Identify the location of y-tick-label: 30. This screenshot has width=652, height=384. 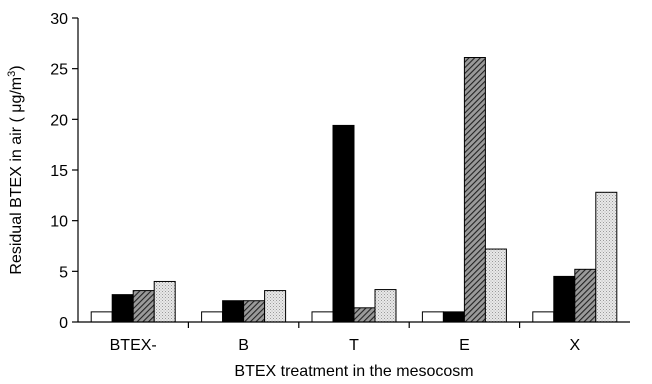
(59, 19).